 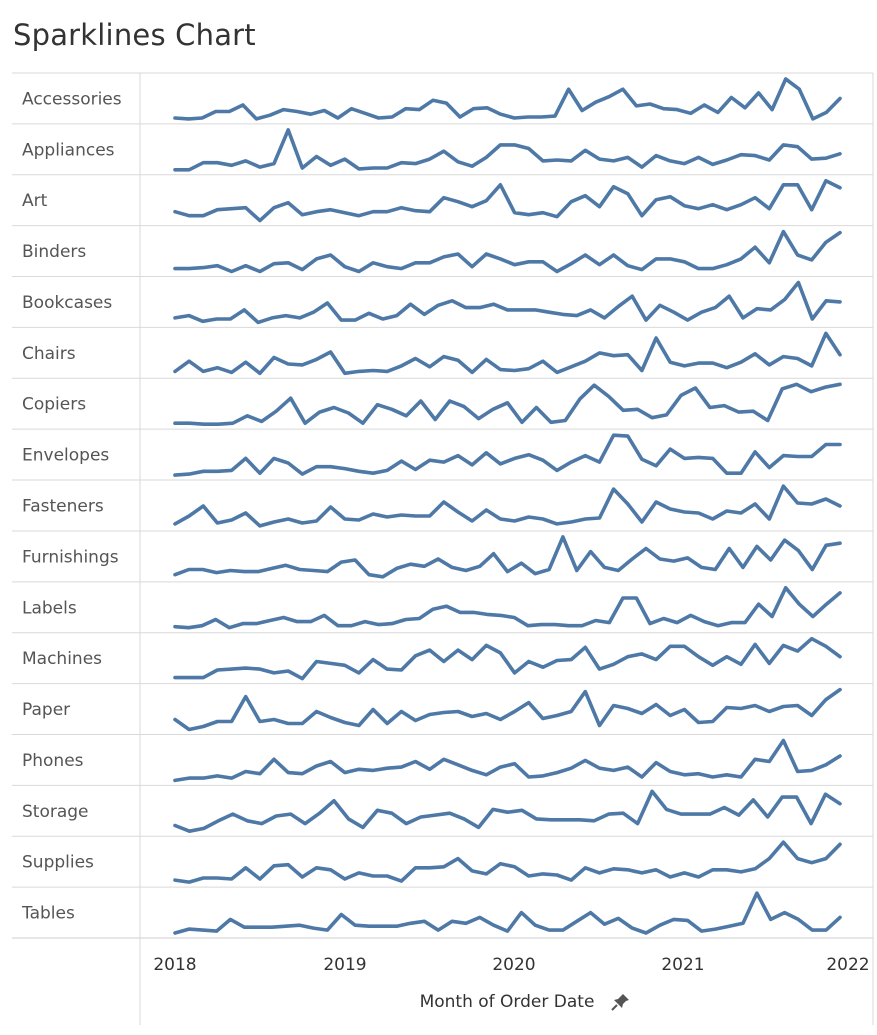 I want to click on row-label: Appliances, so click(x=68, y=150).